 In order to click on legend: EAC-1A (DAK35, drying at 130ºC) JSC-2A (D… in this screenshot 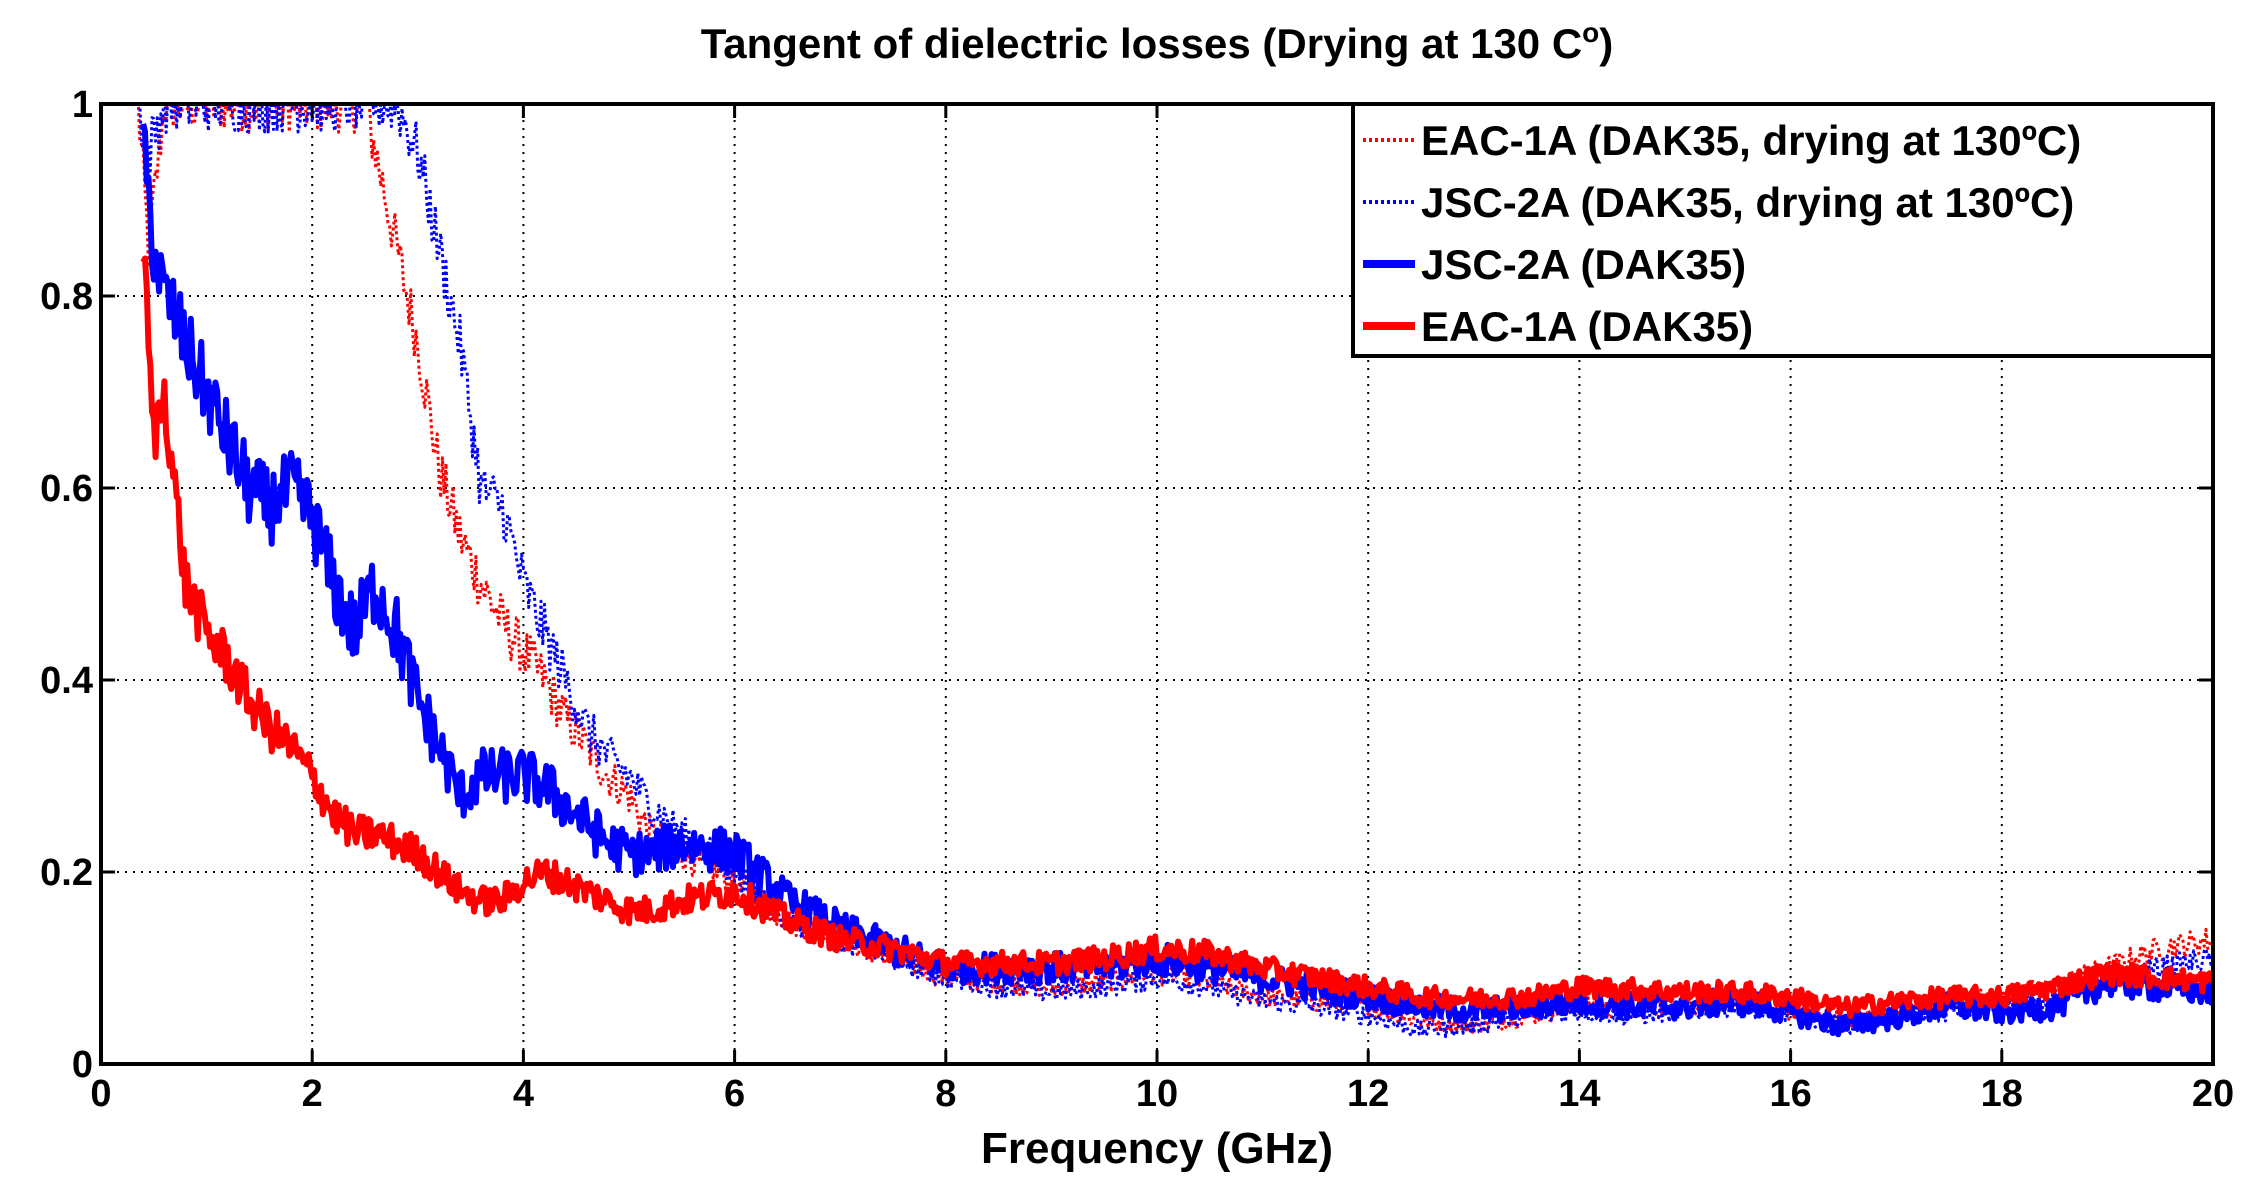, I will do `click(1783, 230)`.